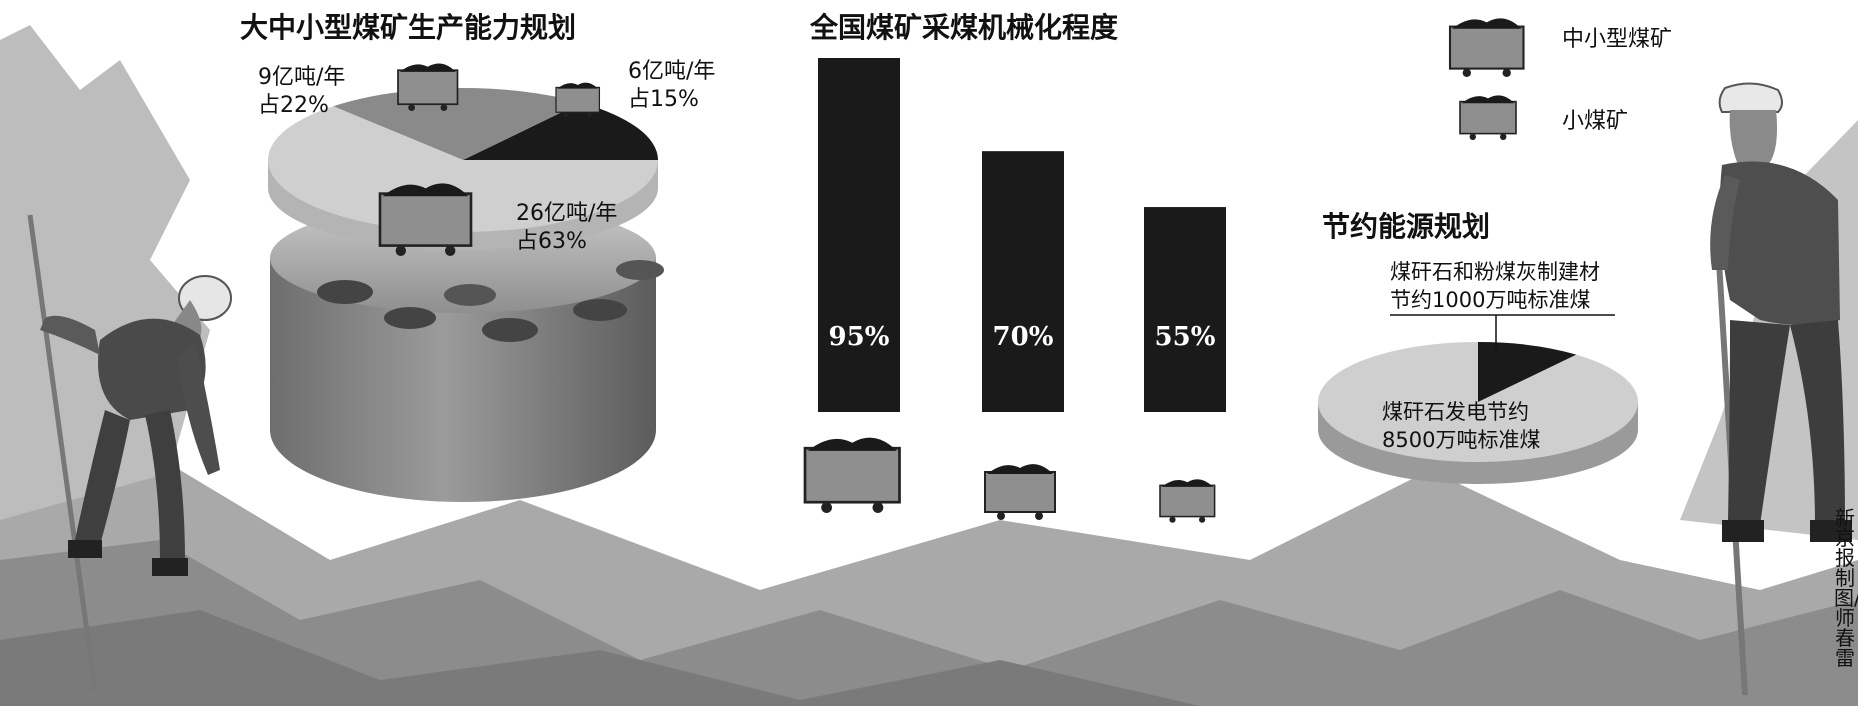 The width and height of the screenshot is (1858, 706). What do you see at coordinates (466, 331) in the screenshot?
I see `capacity-cylinder` at bounding box center [466, 331].